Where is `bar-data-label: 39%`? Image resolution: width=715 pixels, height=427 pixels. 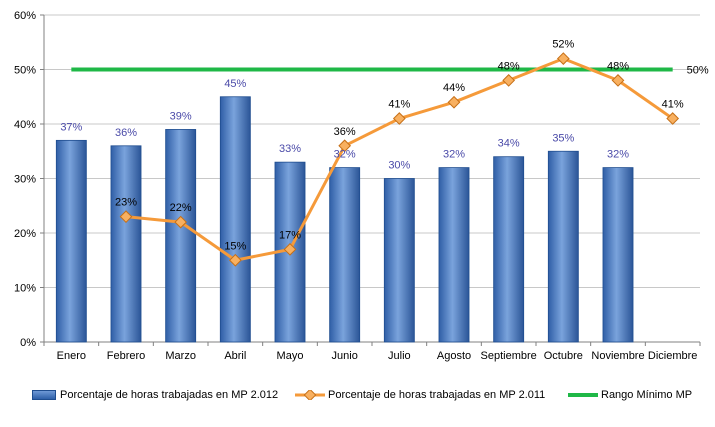 bar-data-label: 39% is located at coordinates (181, 116).